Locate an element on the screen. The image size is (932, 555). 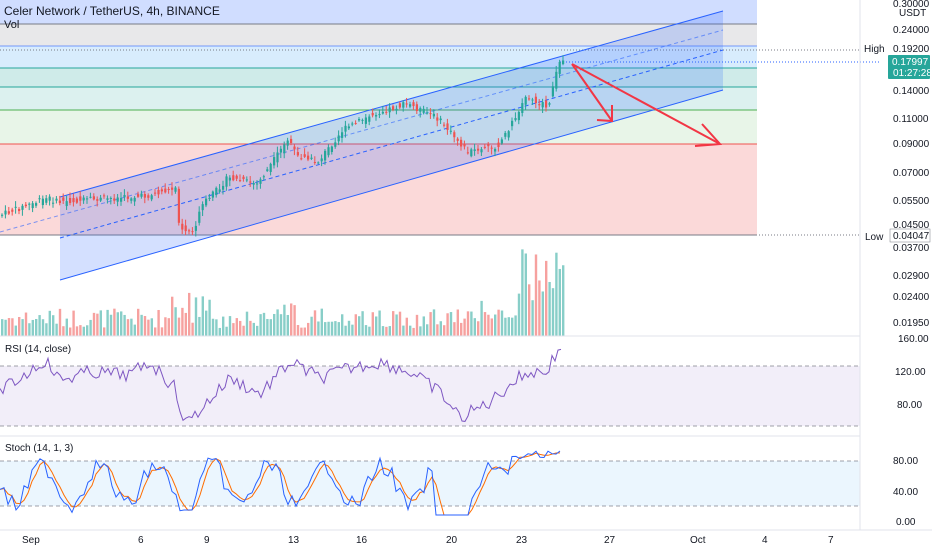
low-value: 0.04047 is located at coordinates (911, 236).